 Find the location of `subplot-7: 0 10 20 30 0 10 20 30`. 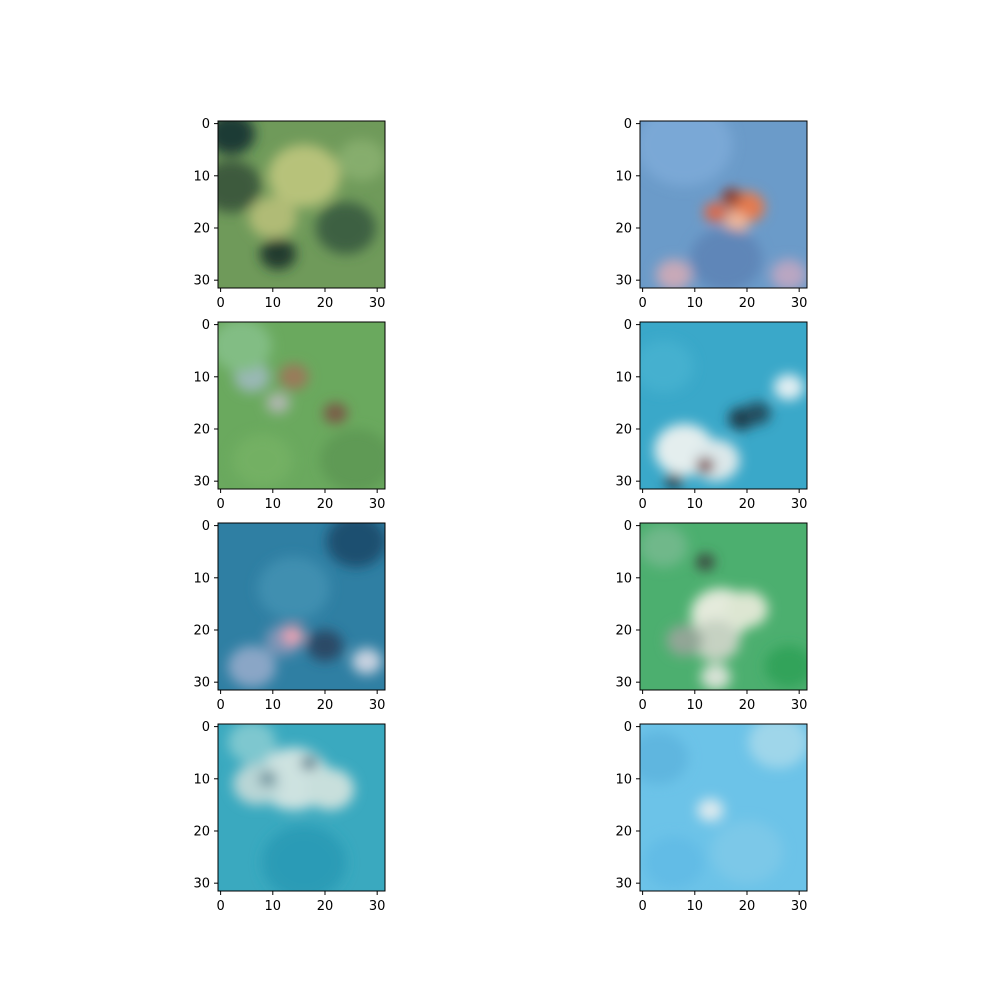

subplot-7: 0 10 20 30 0 10 20 30 is located at coordinates (289, 817).